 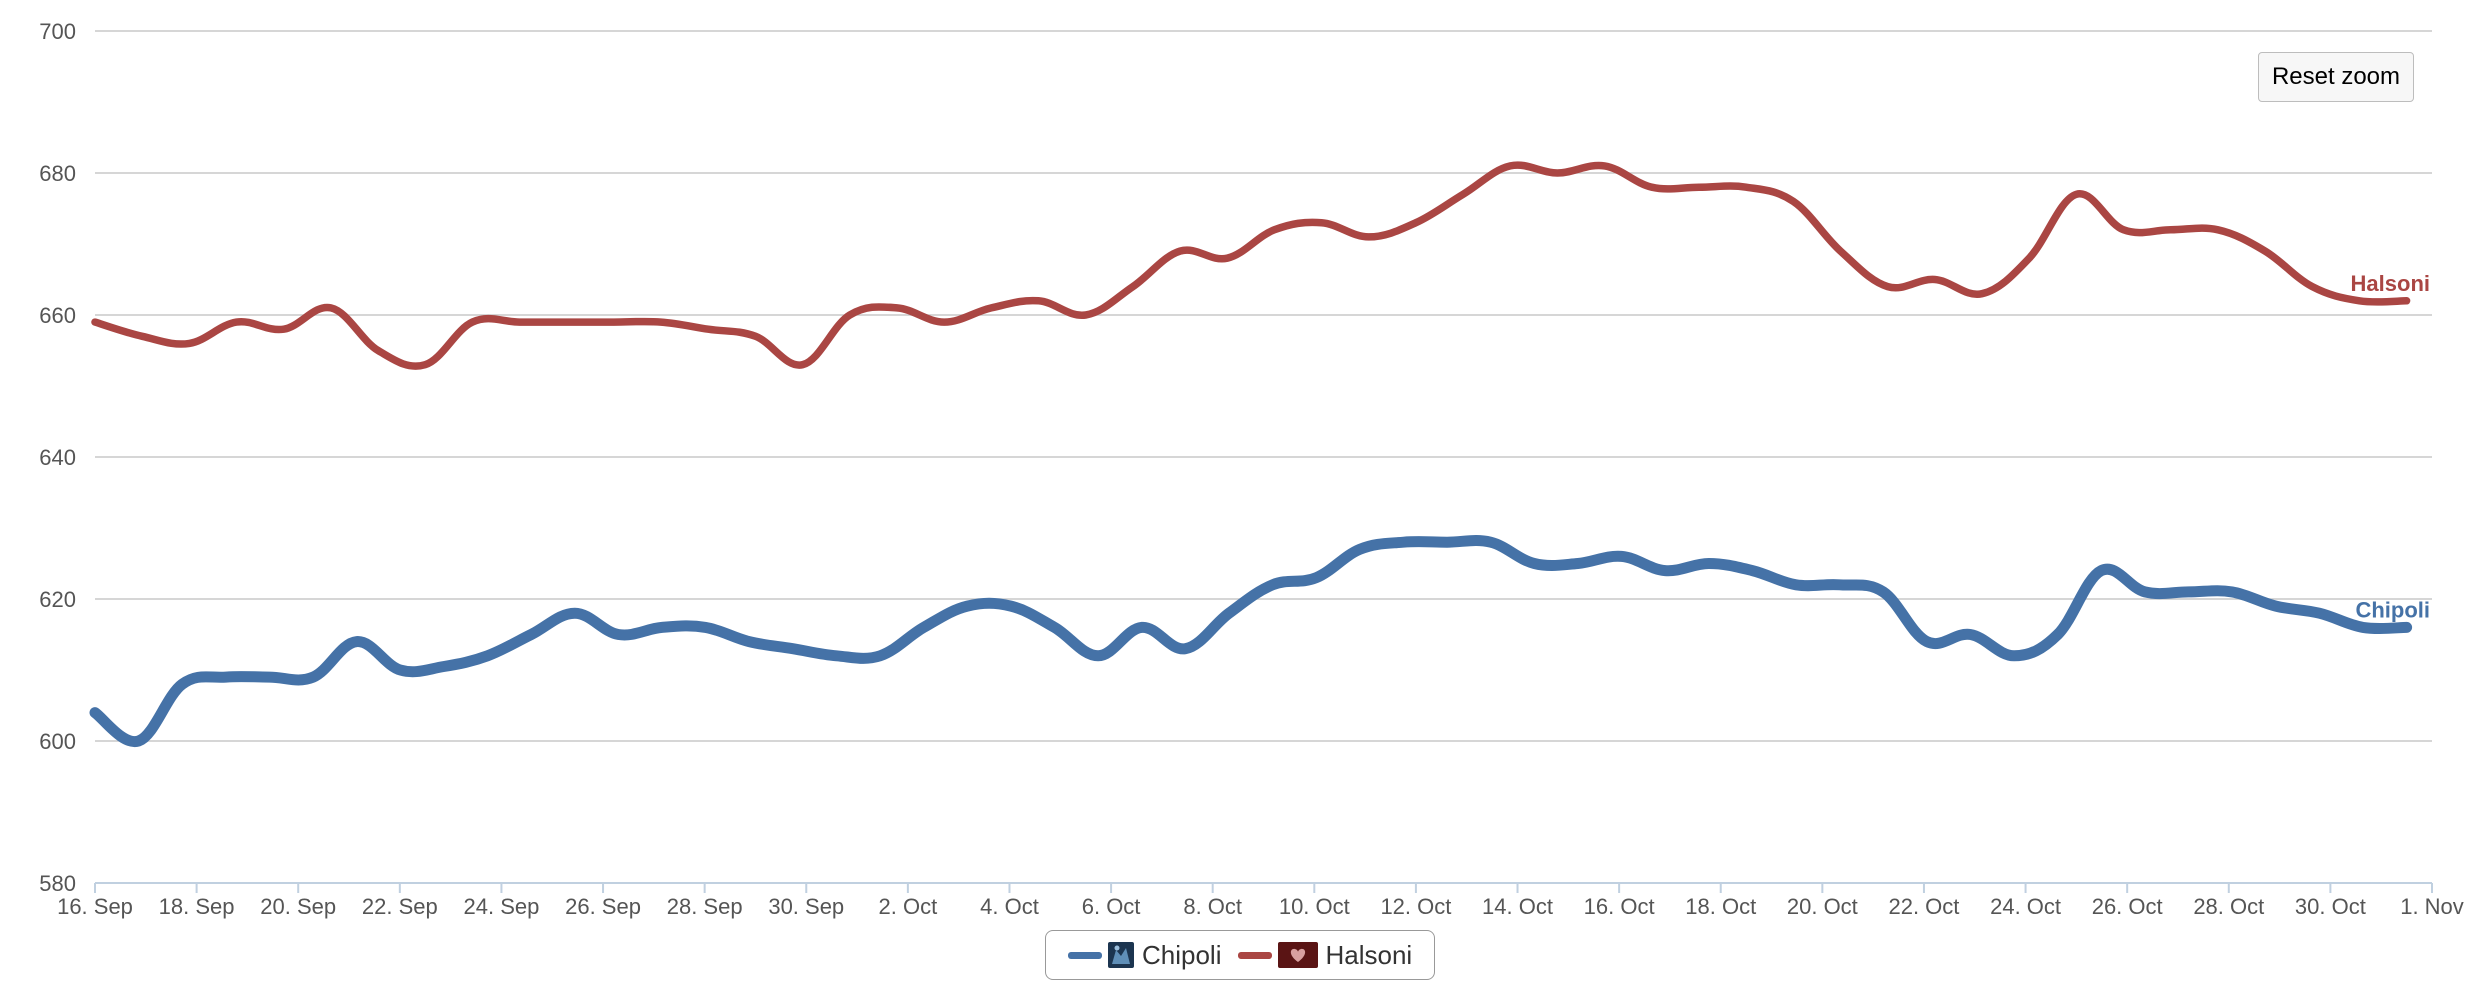 I want to click on y-tick-label: 680, so click(x=57, y=173).